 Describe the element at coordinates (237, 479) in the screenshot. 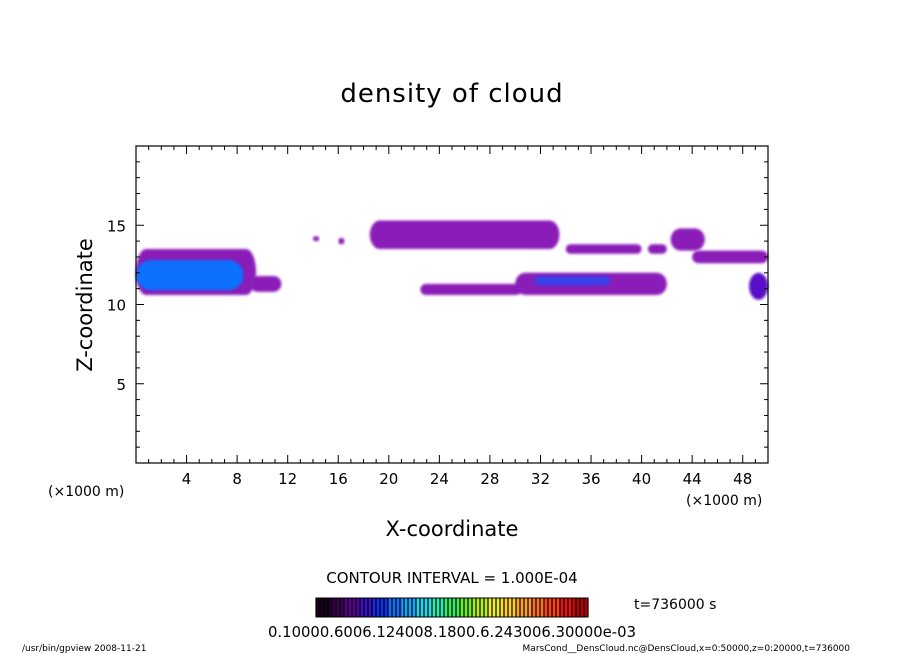

I see `x-tick-label: 8` at that location.